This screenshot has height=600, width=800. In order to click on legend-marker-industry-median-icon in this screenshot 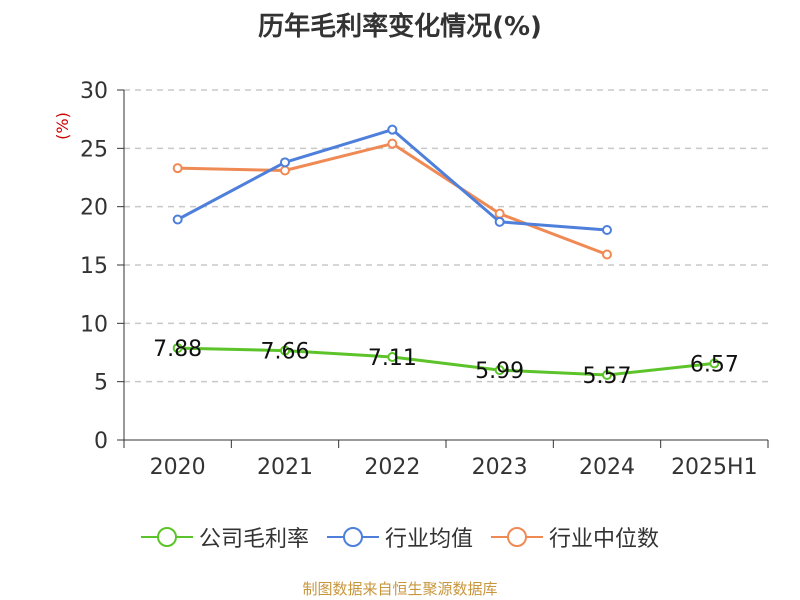, I will do `click(517, 537)`.